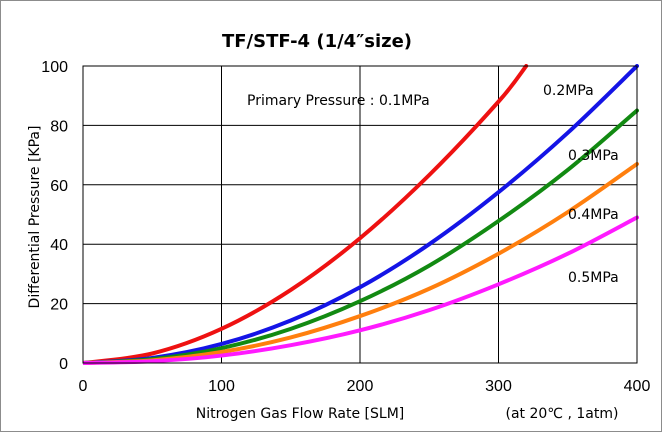 This screenshot has width=662, height=432. Describe the element at coordinates (338, 101) in the screenshot. I see `primary-pressure-annotation: Primary Pressure : 0.1MPa` at that location.